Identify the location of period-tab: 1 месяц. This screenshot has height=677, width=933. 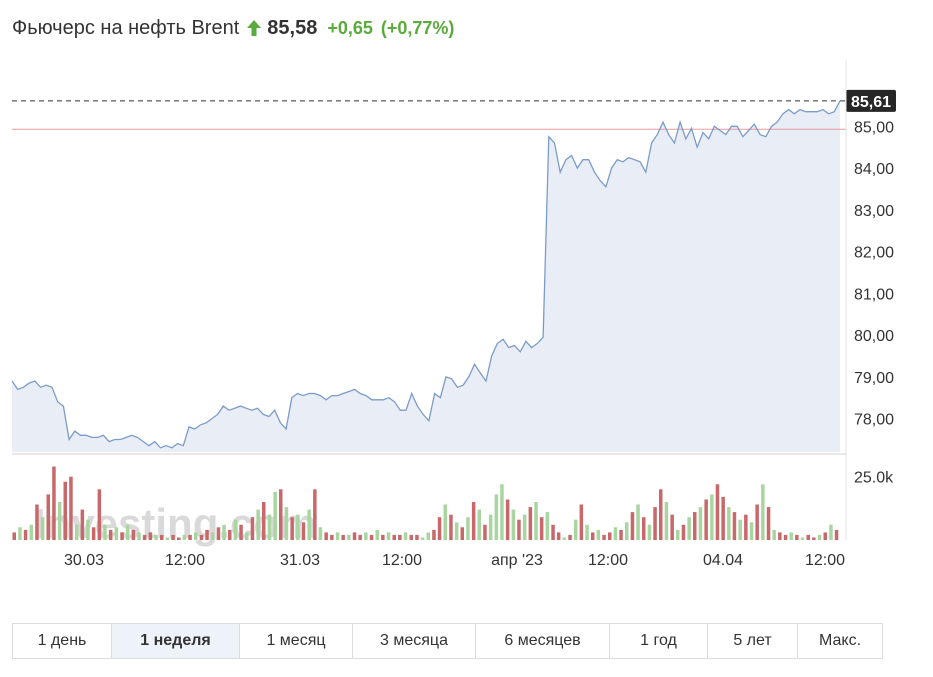
(296, 641).